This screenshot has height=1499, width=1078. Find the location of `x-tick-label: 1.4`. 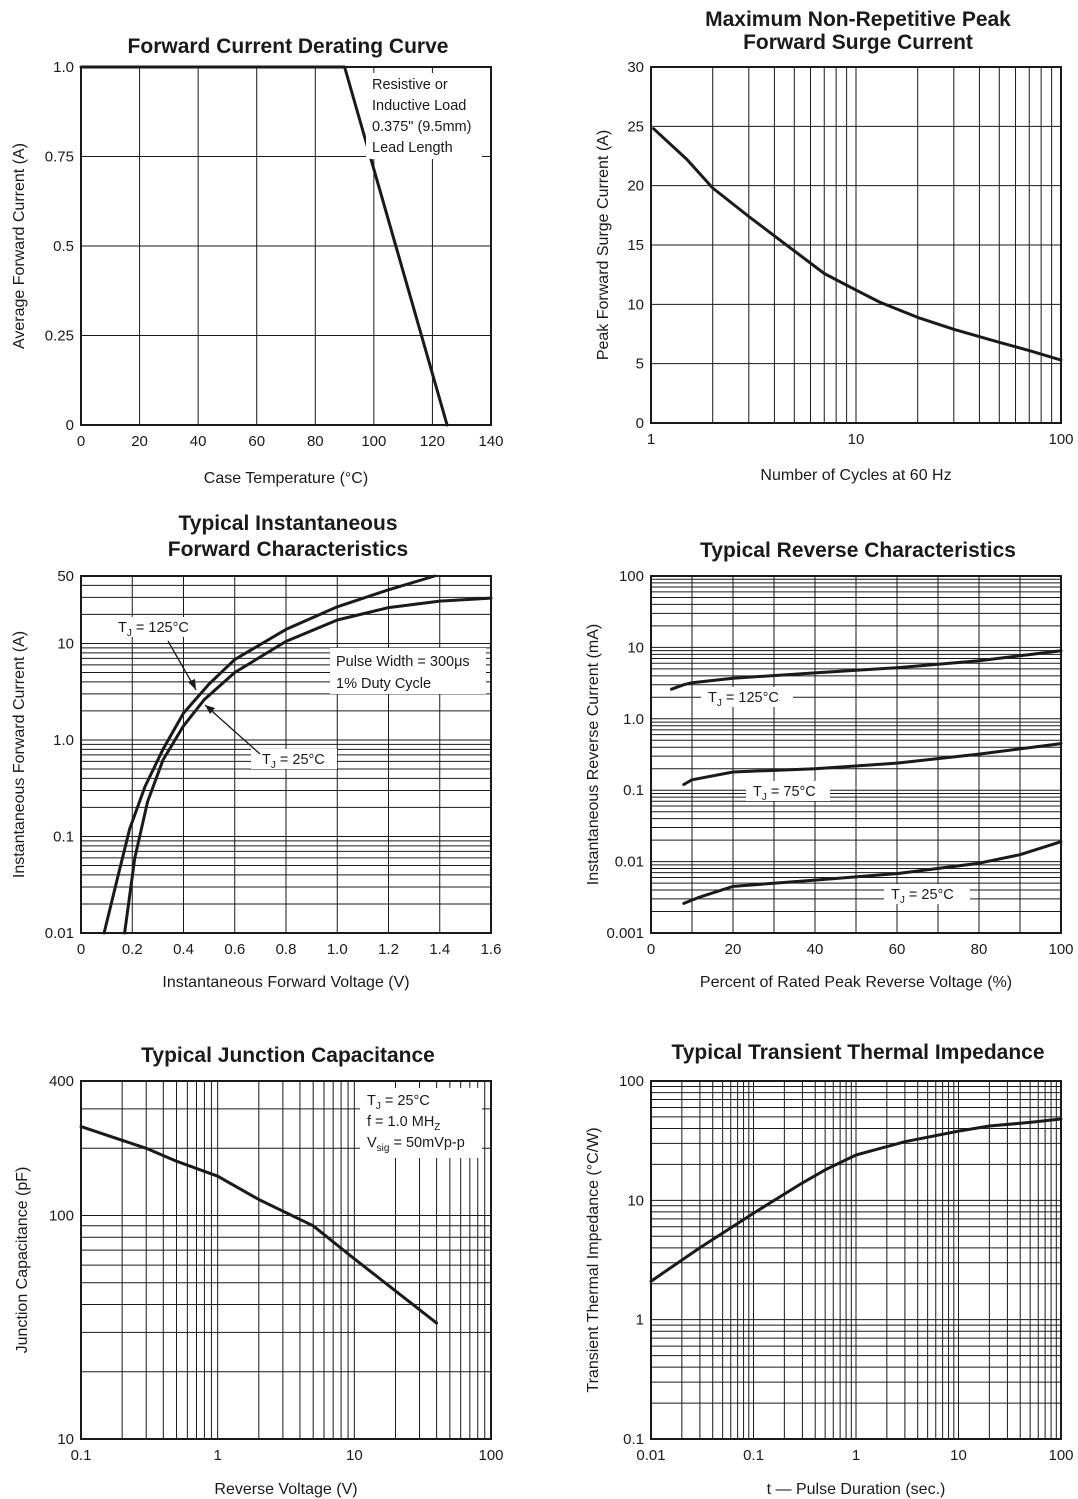

x-tick-label: 1.4 is located at coordinates (439, 949).